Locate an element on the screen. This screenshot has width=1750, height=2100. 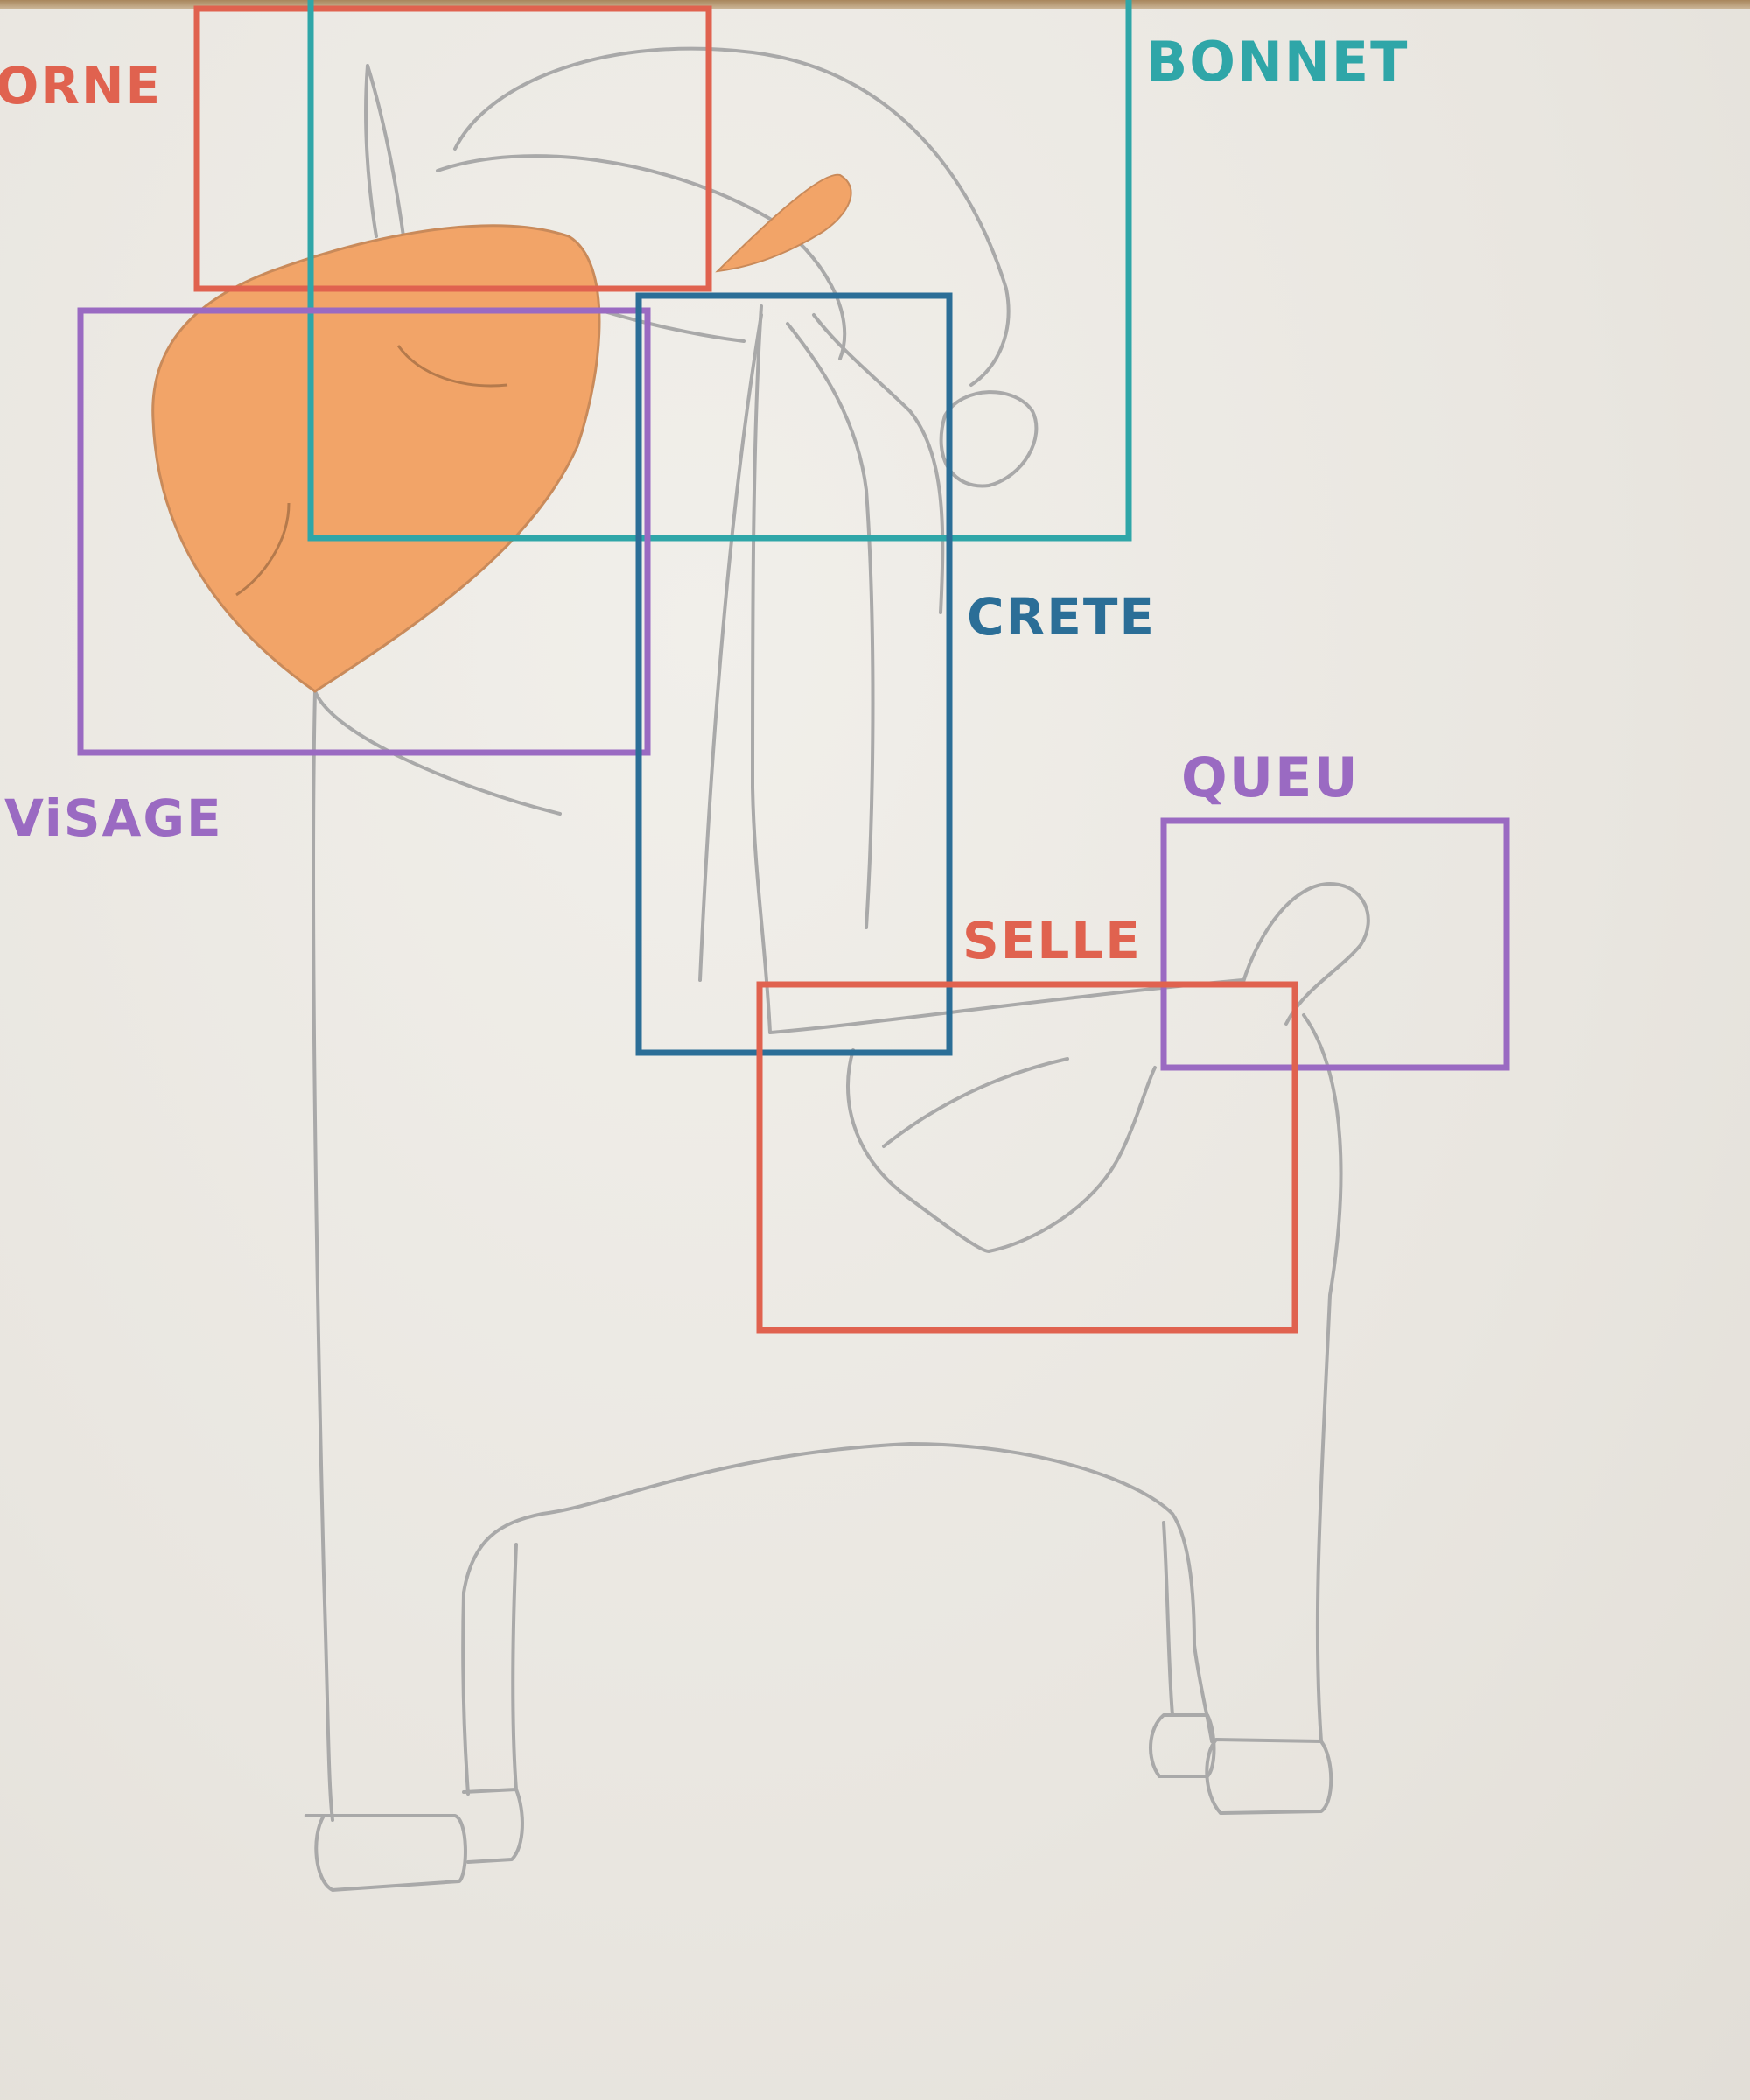
hoof-hind-right is located at coordinates (1269, 1776).